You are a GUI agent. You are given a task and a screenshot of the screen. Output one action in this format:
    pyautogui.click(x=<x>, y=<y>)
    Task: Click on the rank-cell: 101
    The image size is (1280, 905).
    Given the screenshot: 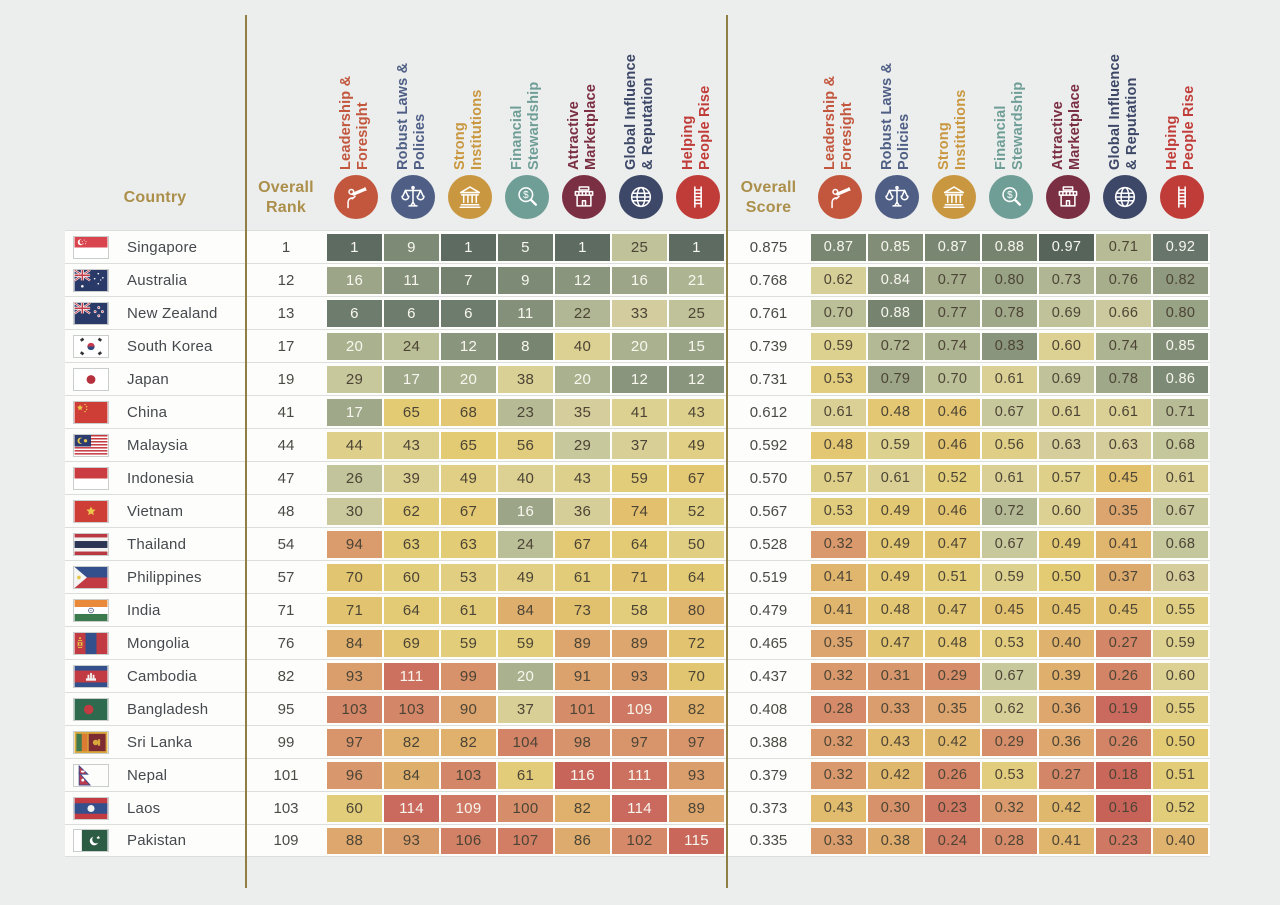 What is the action you would take?
    pyautogui.click(x=583, y=709)
    